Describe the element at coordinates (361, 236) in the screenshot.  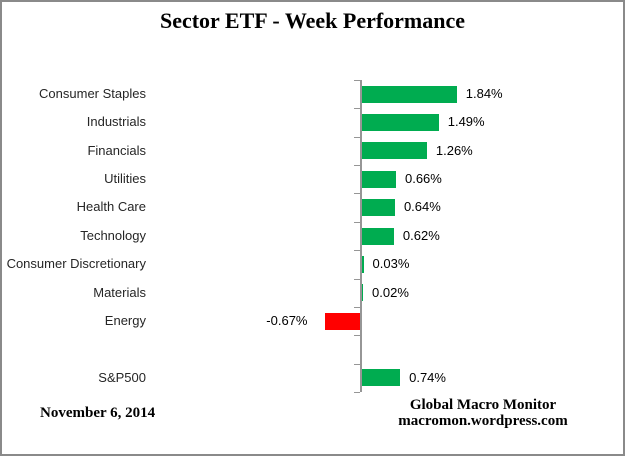
I see `value-axis-line` at that location.